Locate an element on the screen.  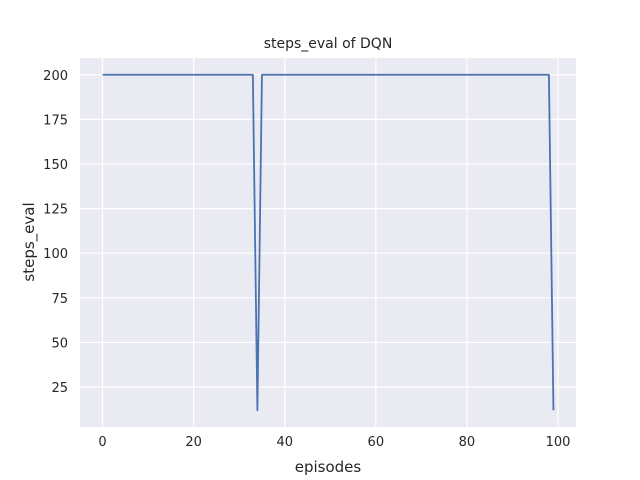
x-tick-label: 0 is located at coordinates (102, 442).